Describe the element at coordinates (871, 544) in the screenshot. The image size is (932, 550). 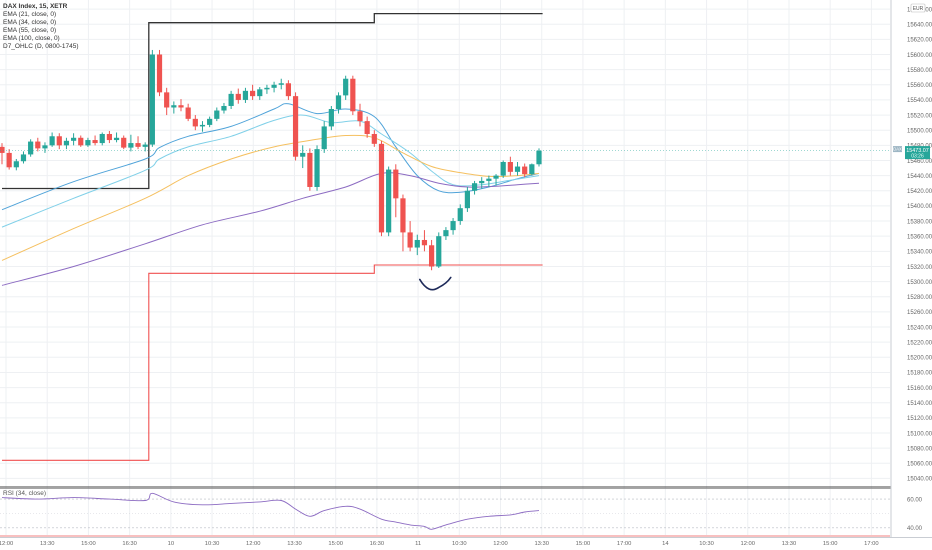
I see `time-tick-label: 17:00` at that location.